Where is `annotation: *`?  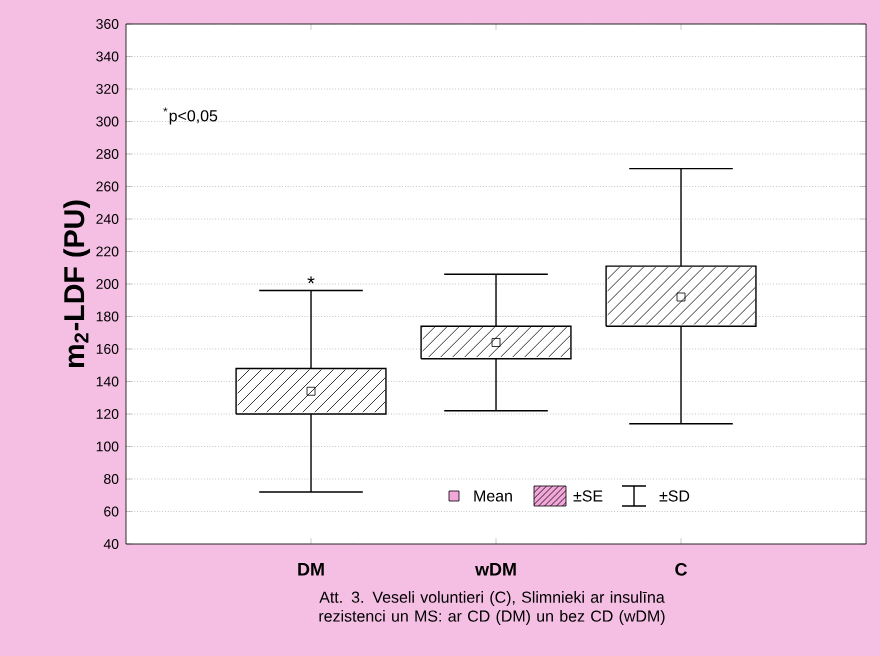
annotation: * is located at coordinates (311, 280).